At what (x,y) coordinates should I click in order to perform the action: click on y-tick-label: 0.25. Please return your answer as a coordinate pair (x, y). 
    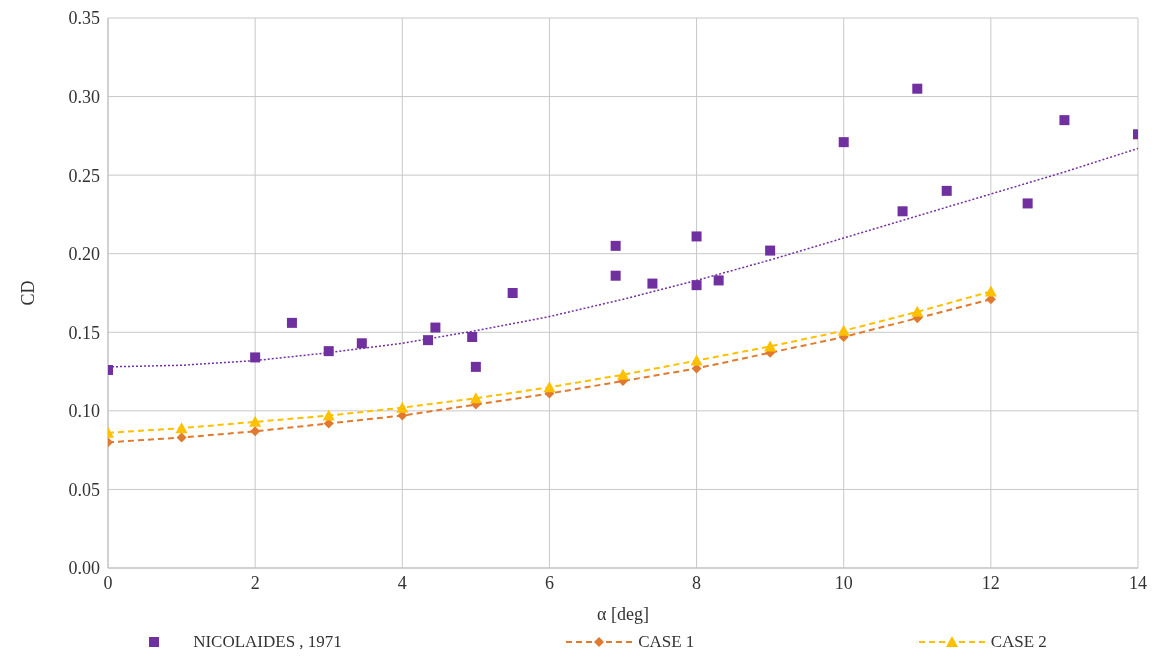
    Looking at the image, I should click on (84, 175).